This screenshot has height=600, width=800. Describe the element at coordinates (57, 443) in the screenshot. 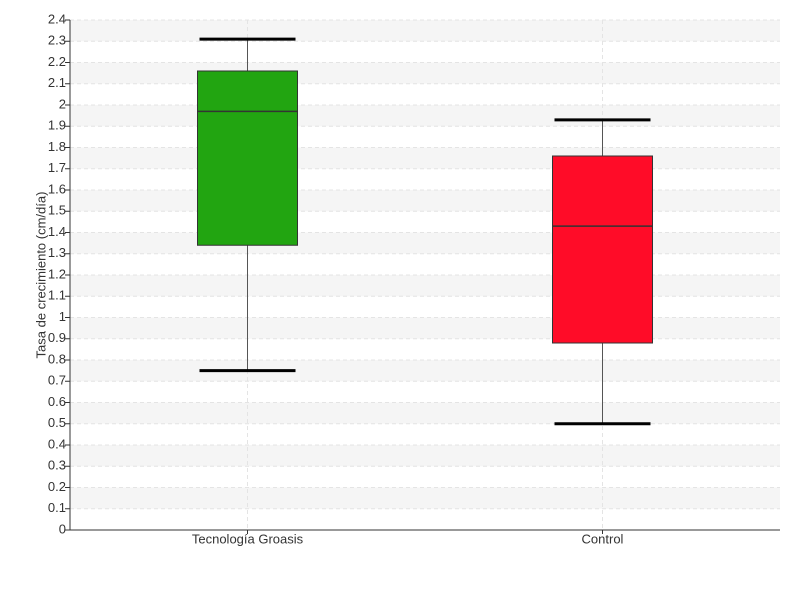

I see `y-tick-label: 0.4` at that location.